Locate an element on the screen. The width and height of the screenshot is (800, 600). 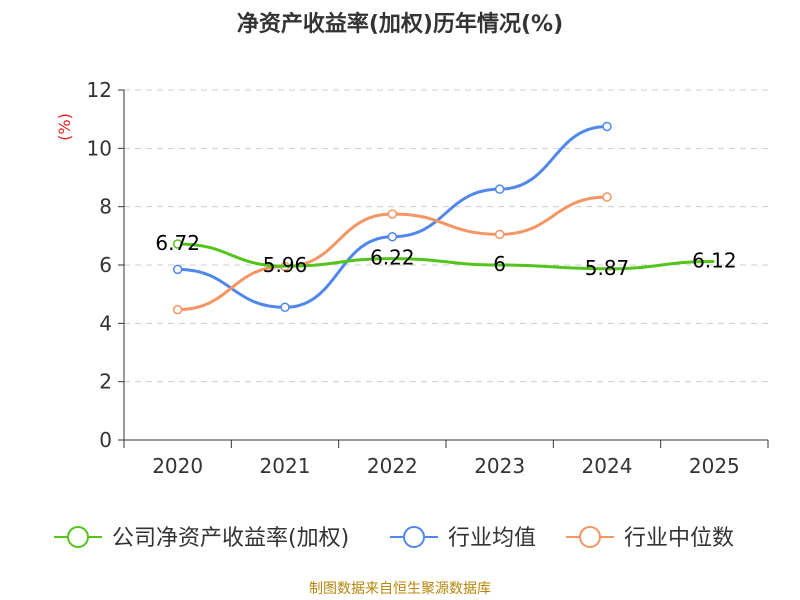
legend-label-industry_avg: 行业均值 is located at coordinates (492, 538).